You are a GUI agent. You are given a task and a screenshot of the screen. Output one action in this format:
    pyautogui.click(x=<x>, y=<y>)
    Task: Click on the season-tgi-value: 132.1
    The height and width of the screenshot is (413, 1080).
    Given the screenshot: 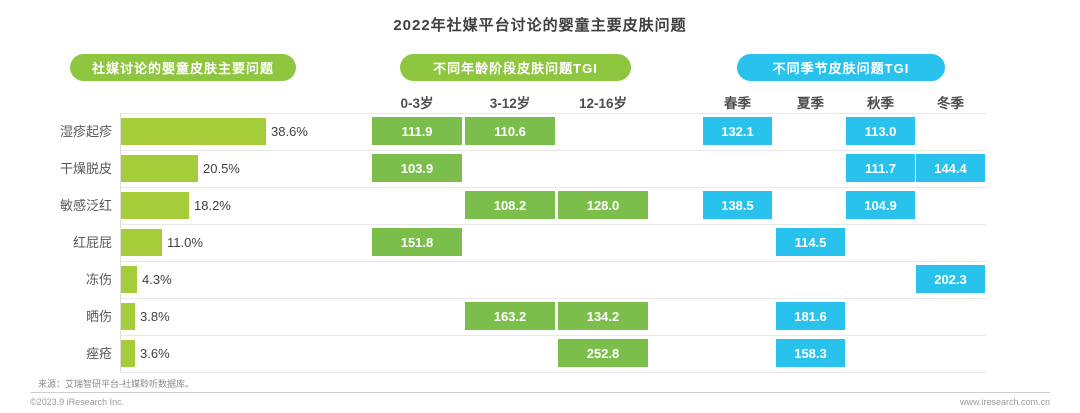 What is the action you would take?
    pyautogui.click(x=737, y=131)
    